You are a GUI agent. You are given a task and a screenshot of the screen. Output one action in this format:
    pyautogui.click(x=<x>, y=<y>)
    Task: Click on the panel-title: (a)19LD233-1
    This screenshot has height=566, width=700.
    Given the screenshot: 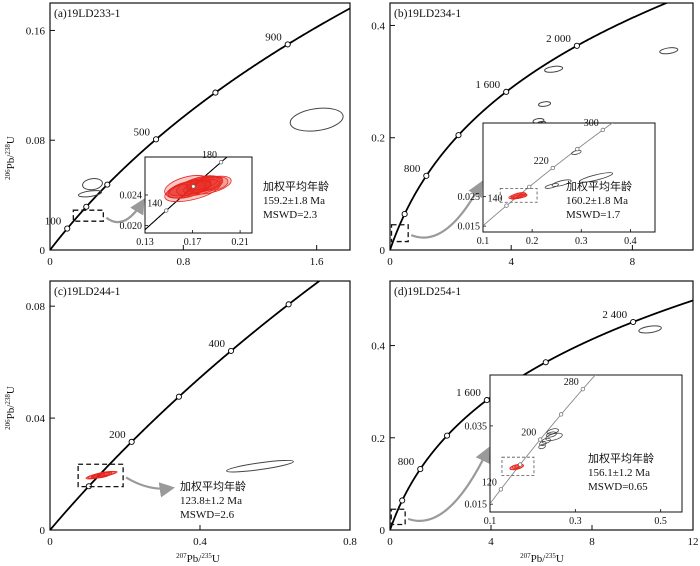 What is the action you would take?
    pyautogui.click(x=87, y=14)
    